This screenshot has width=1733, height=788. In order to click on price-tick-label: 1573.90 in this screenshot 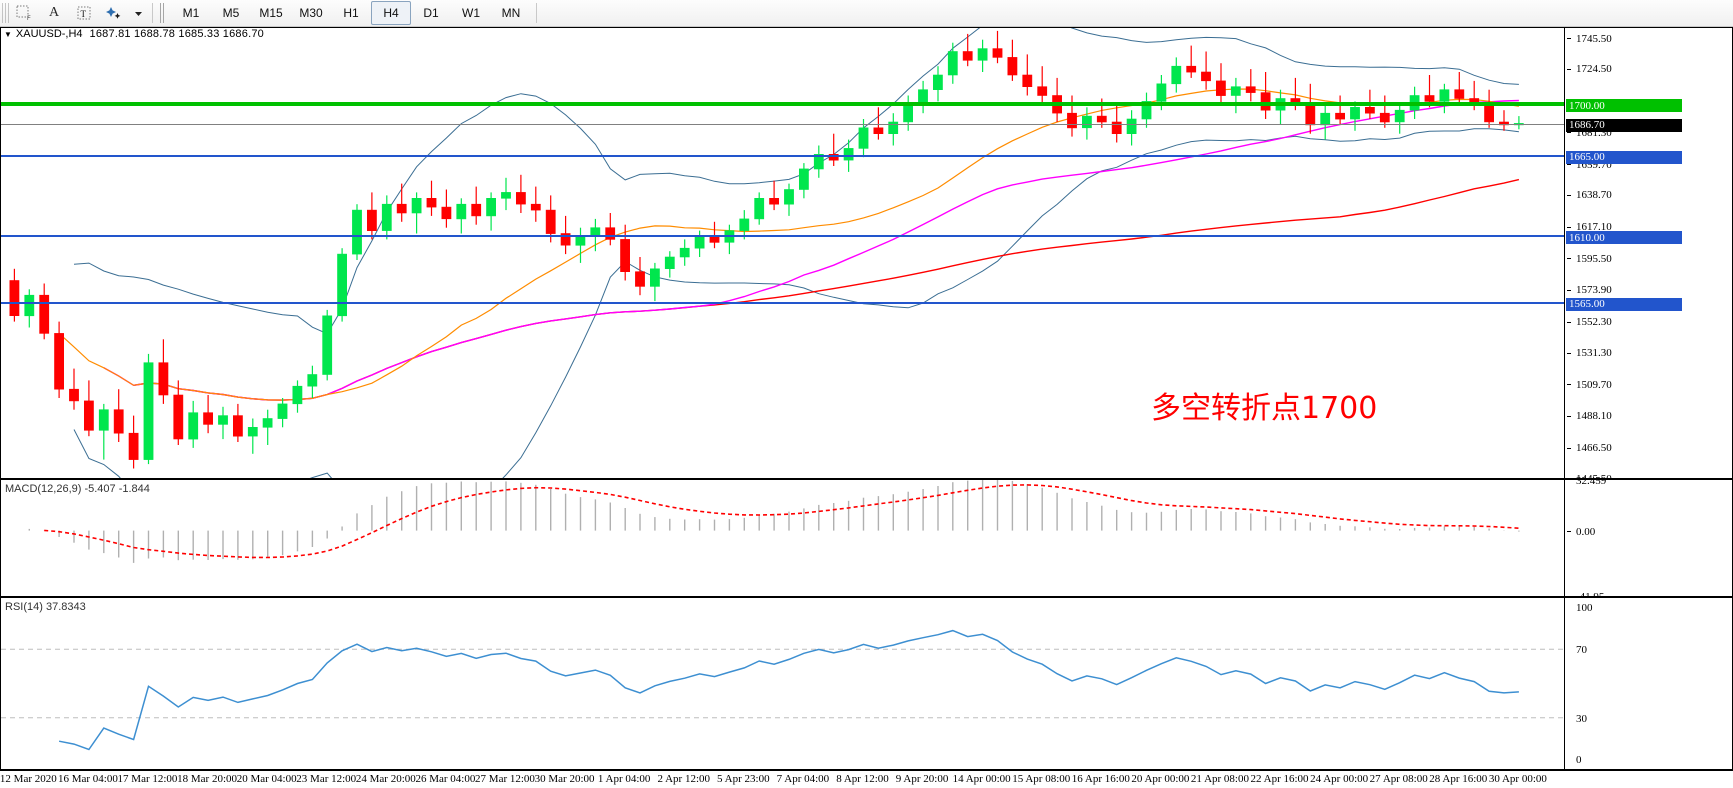, I will do `click(1594, 290)`.